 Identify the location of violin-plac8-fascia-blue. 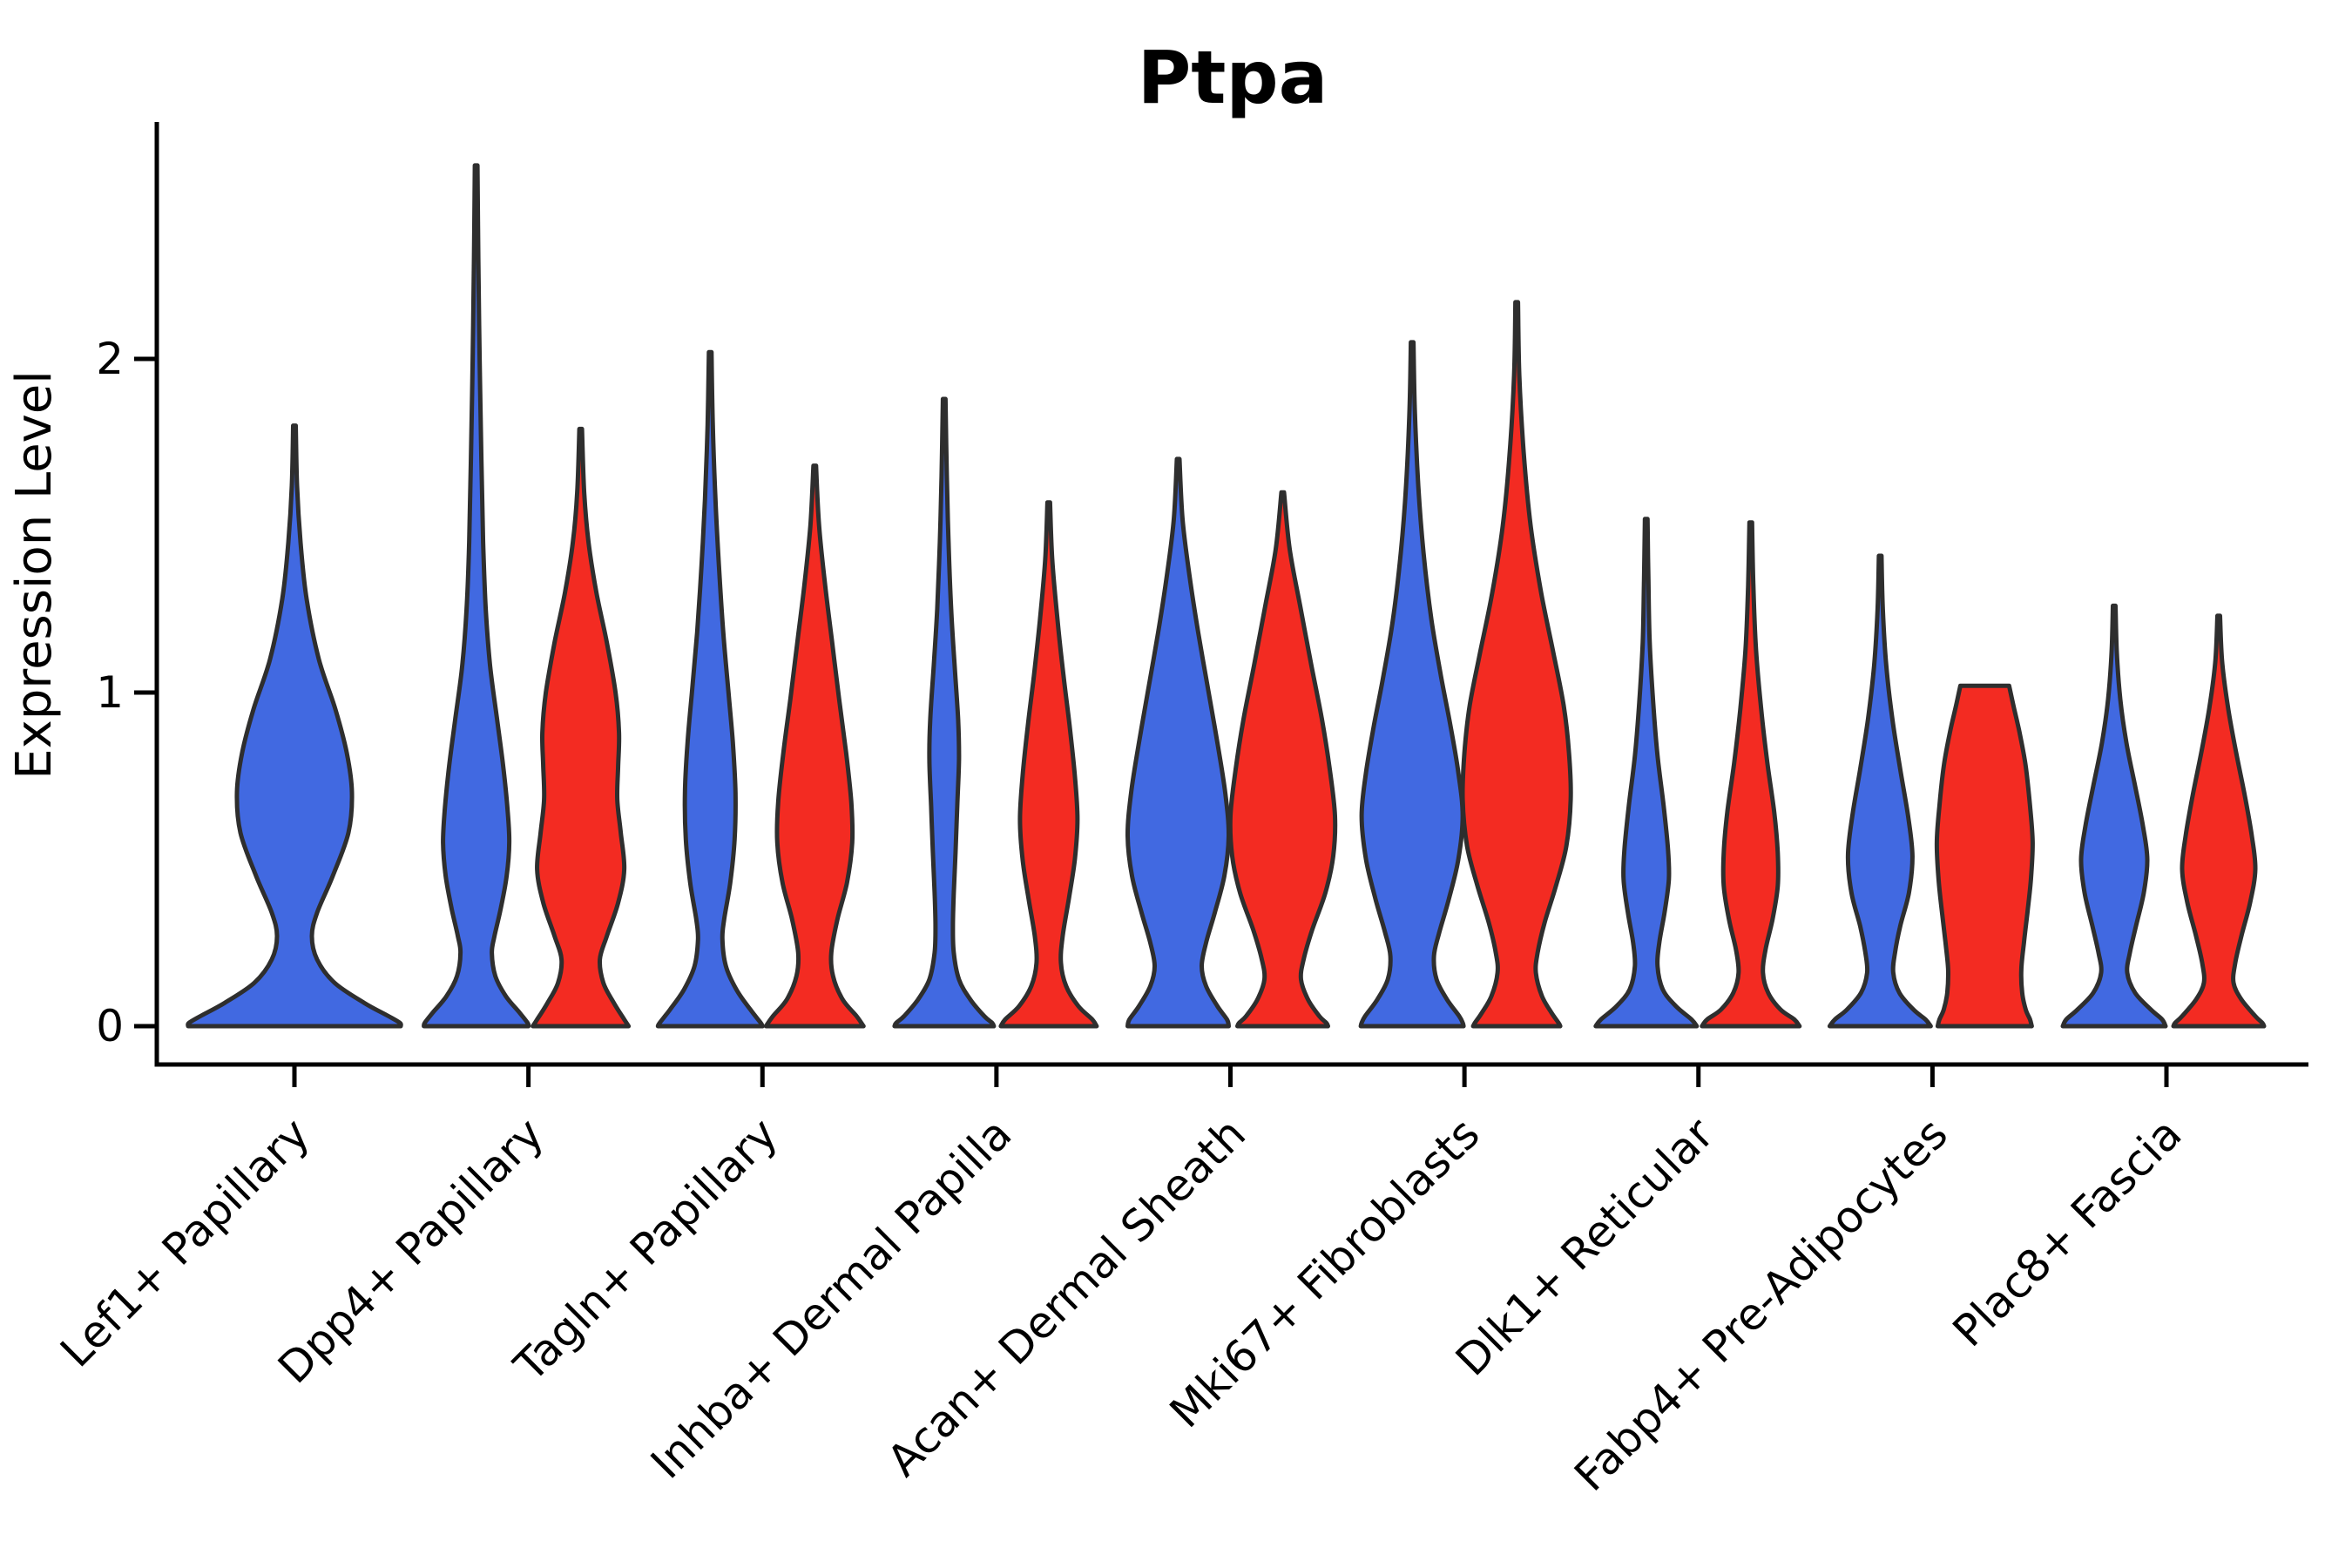
(2114, 816).